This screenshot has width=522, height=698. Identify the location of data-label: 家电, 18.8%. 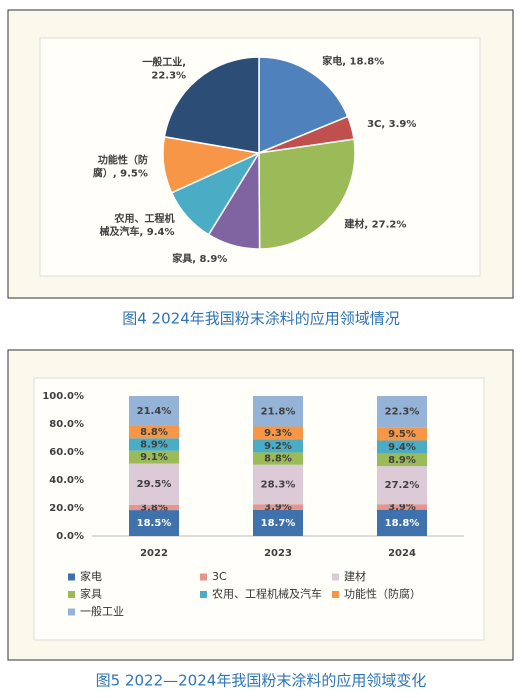
(353, 61).